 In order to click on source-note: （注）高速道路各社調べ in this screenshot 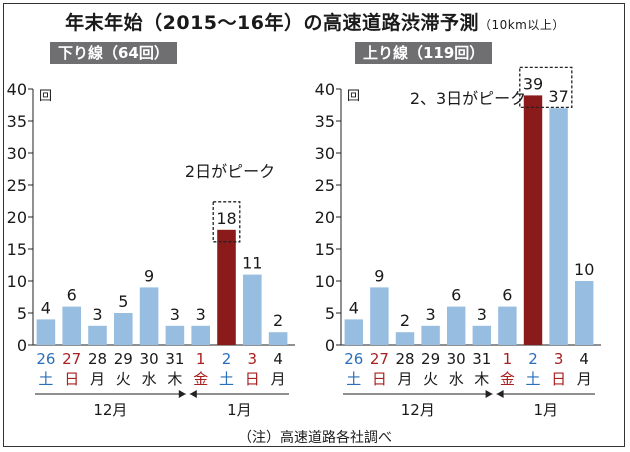, I will do `click(315, 438)`.